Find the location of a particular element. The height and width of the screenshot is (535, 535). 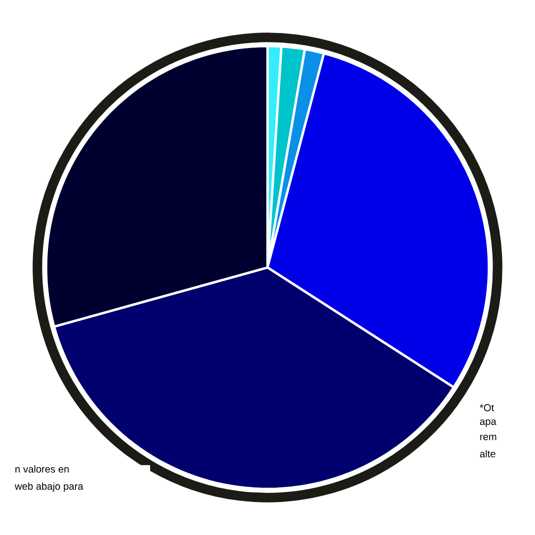

text: n valores en is located at coordinates (42, 469).